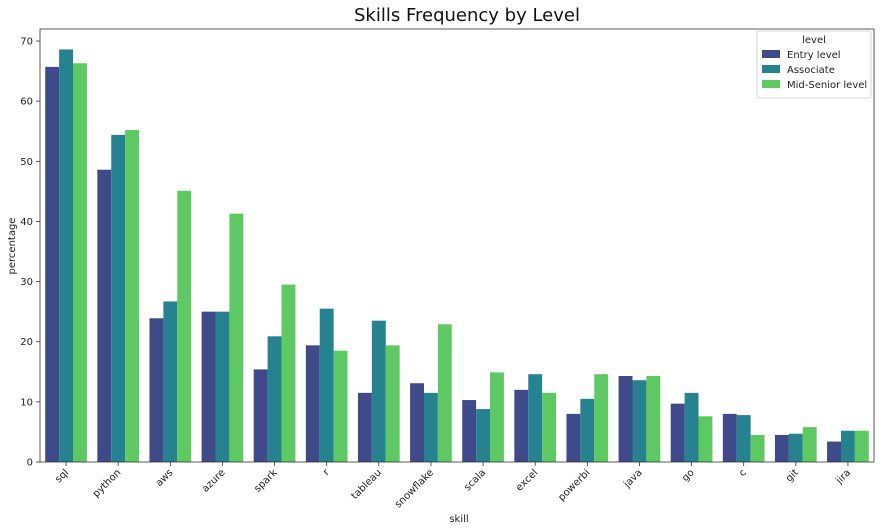 The image size is (885, 532). Describe the element at coordinates (458, 519) in the screenshot. I see `x-axis-label: skill` at that location.